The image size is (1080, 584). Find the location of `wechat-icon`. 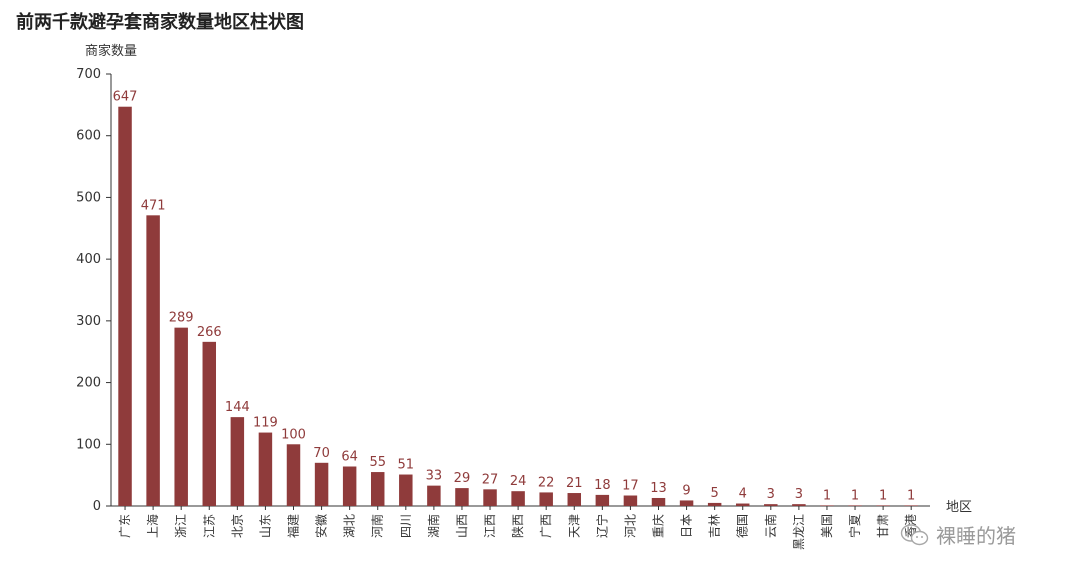

wechat-icon is located at coordinates (914, 534).